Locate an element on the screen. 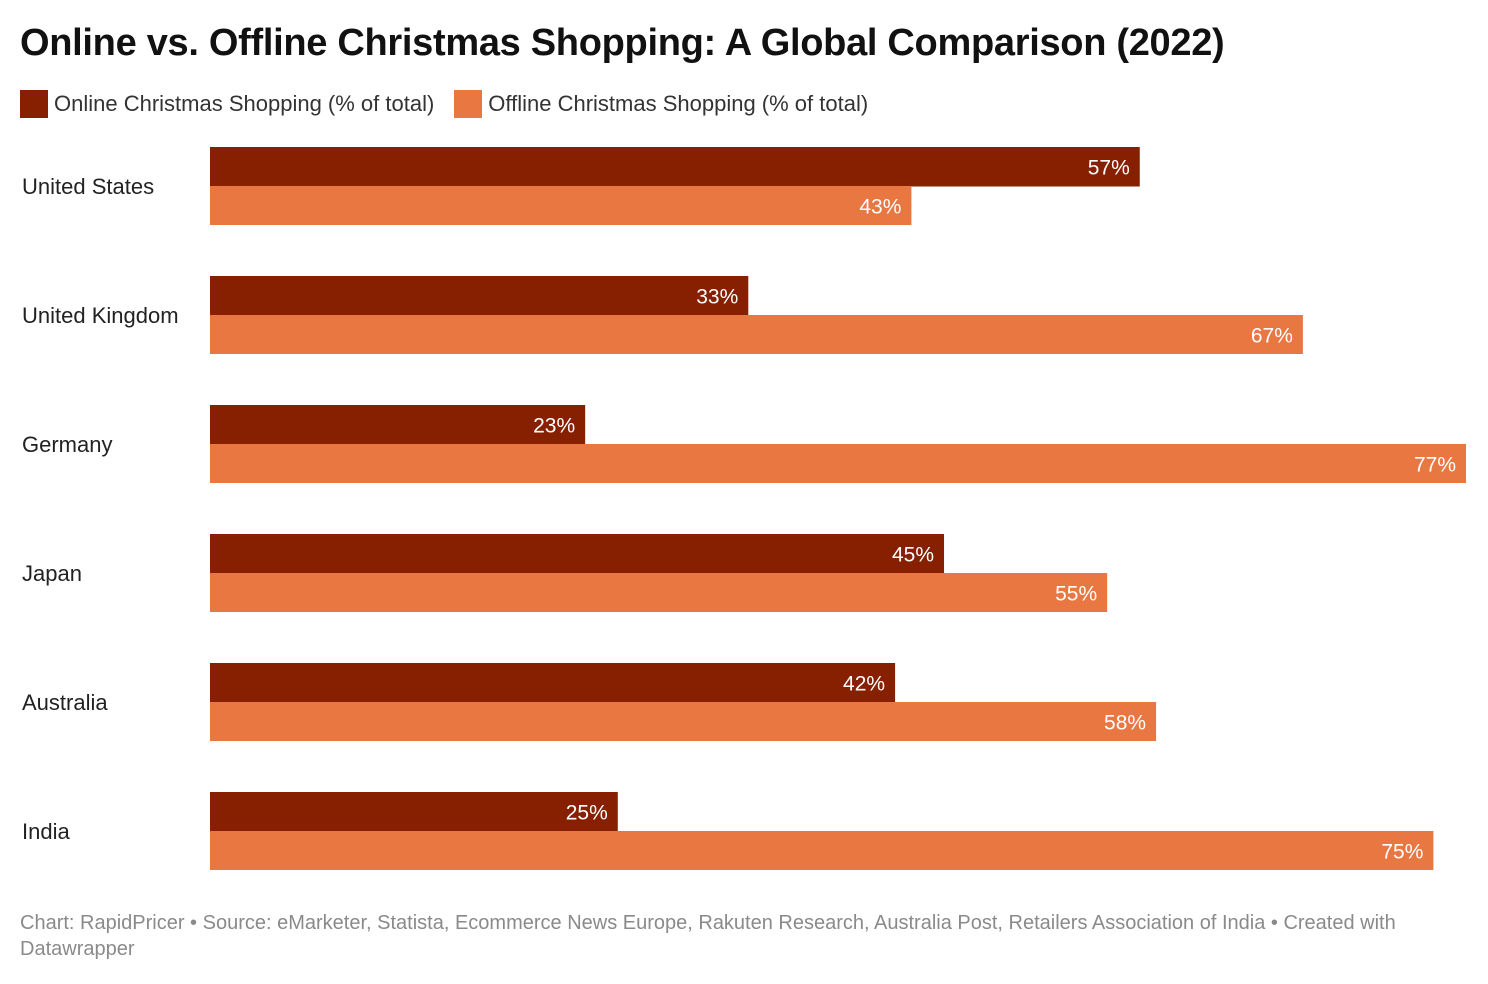 The height and width of the screenshot is (984, 1488). bar-group: United States 57% 43% is located at coordinates (581, 186).